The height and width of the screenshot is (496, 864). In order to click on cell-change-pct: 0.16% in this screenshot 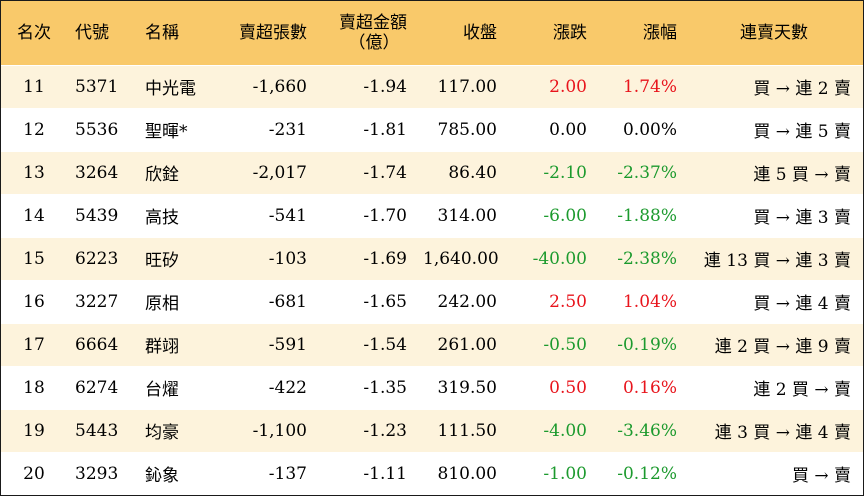, I will do `click(649, 387)`.